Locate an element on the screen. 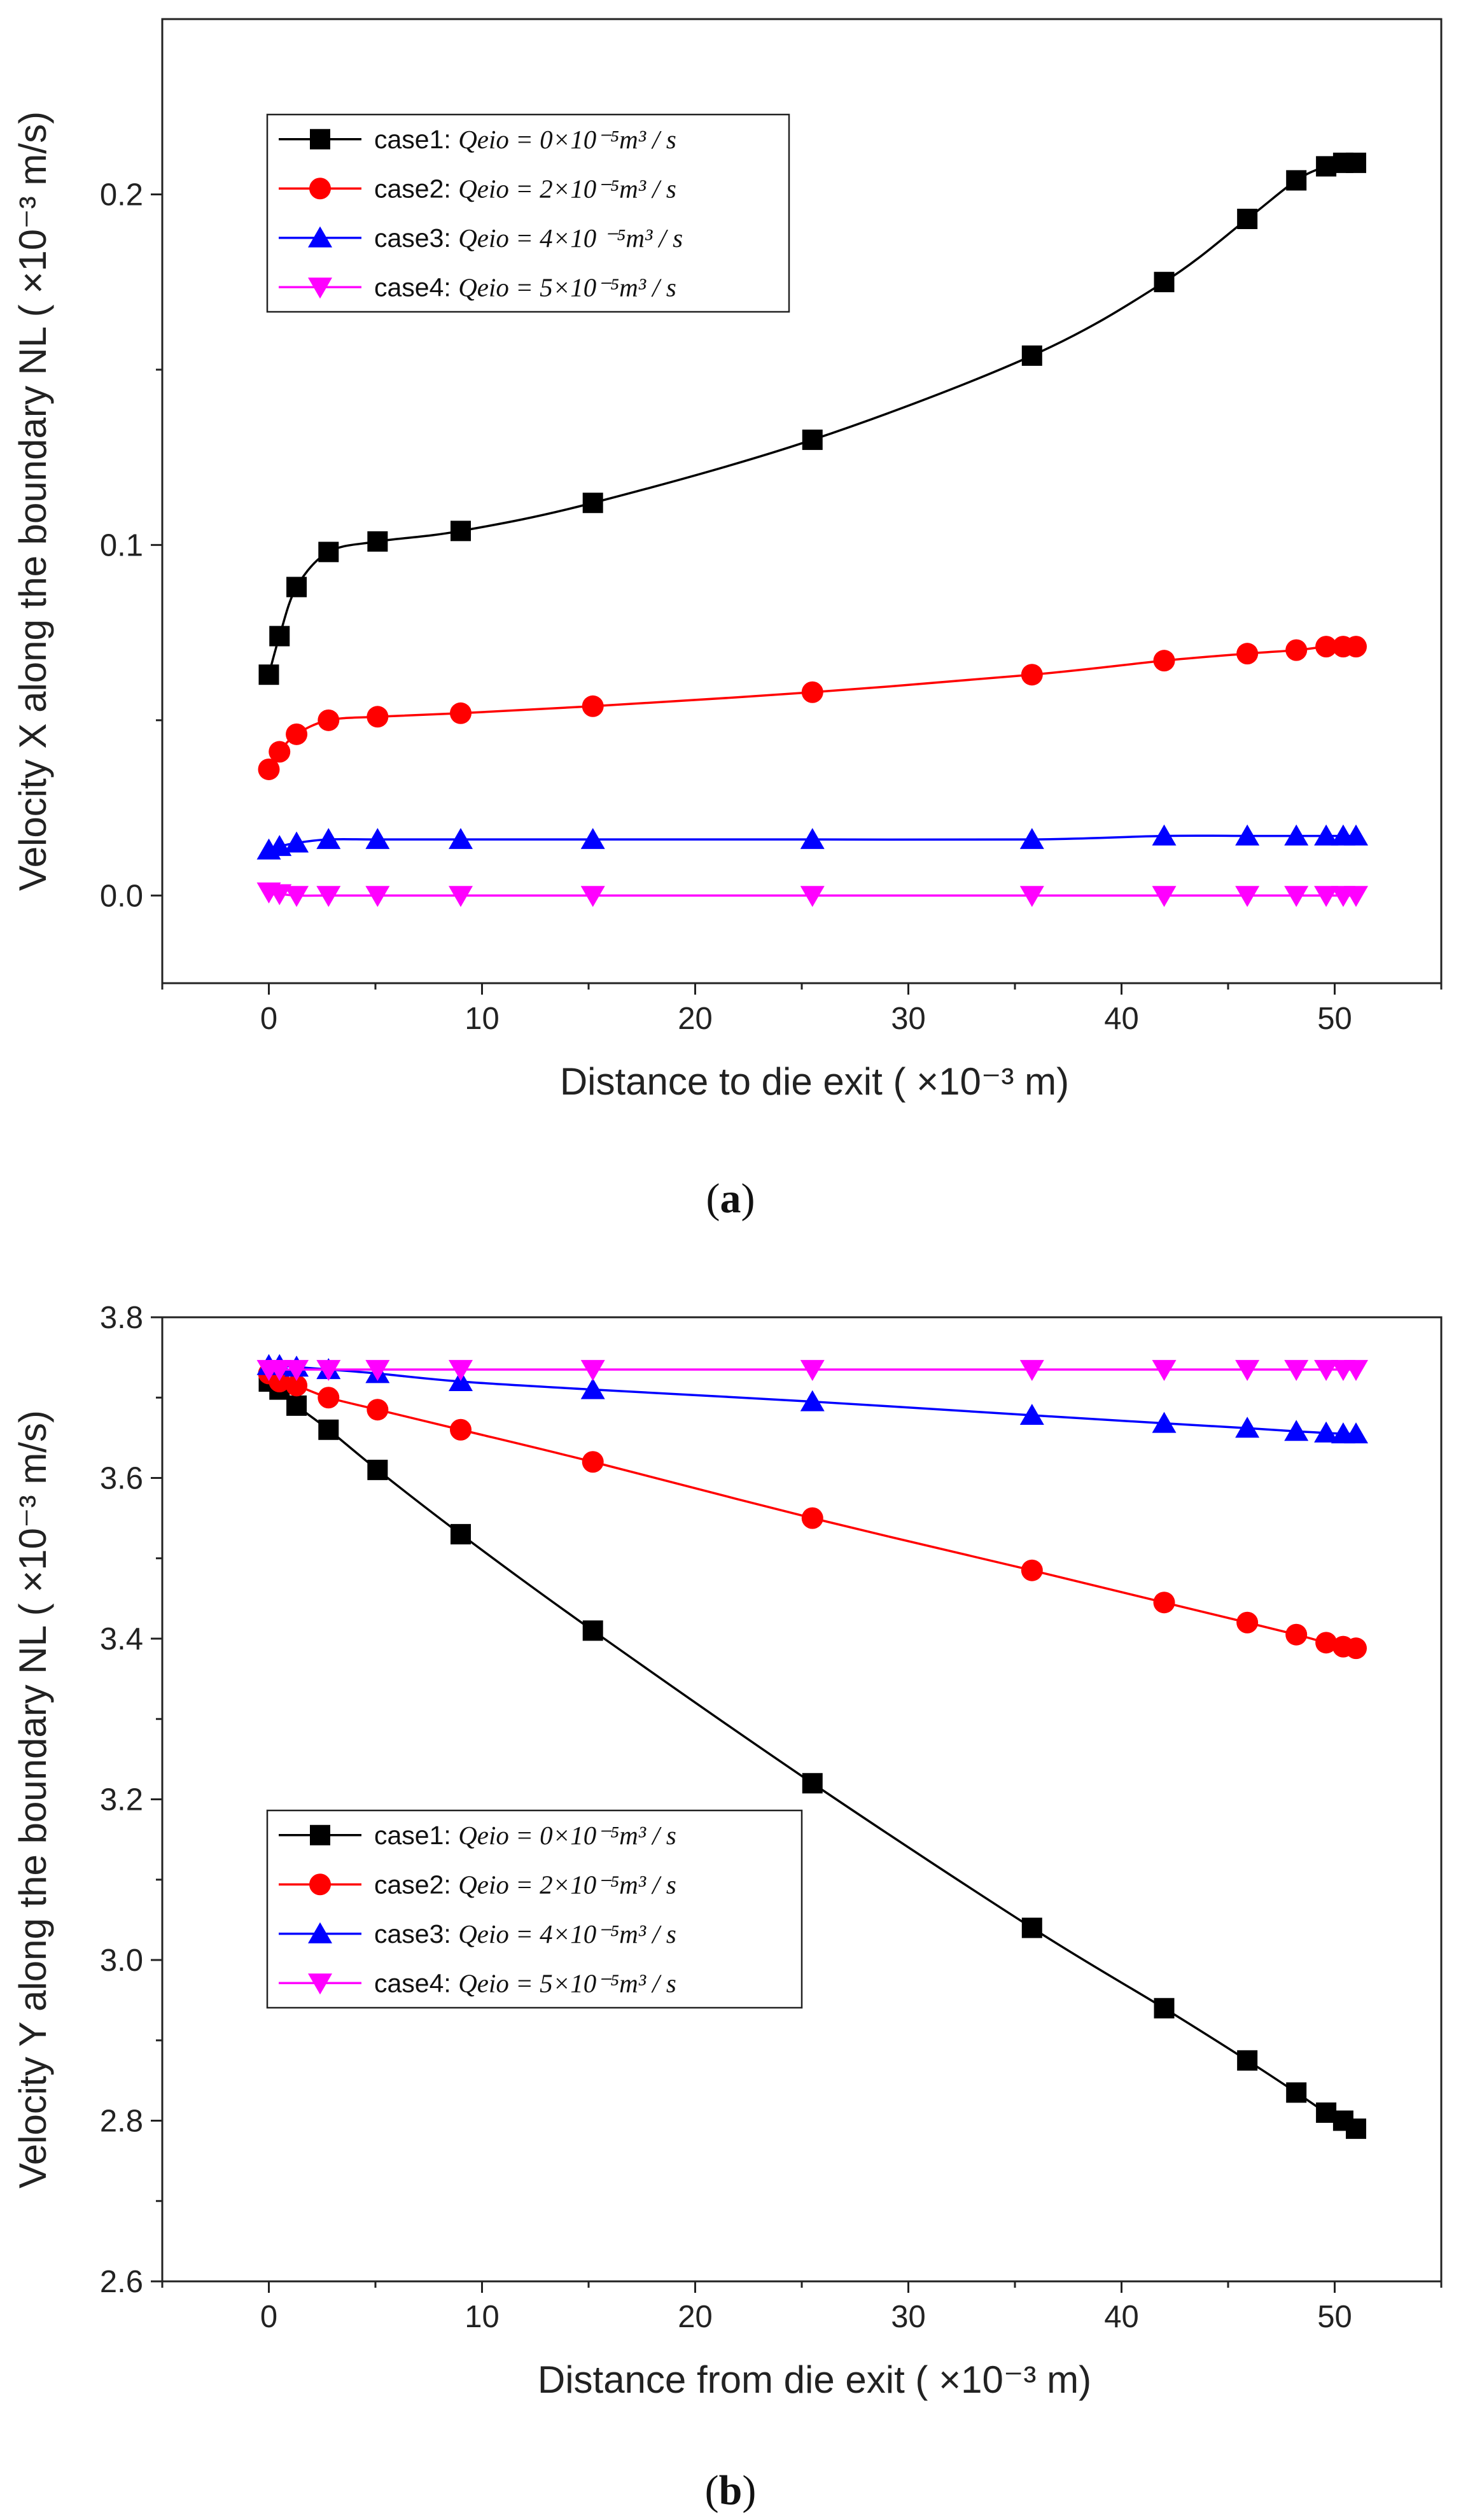  x-tick-label: 20 is located at coordinates (695, 1019).